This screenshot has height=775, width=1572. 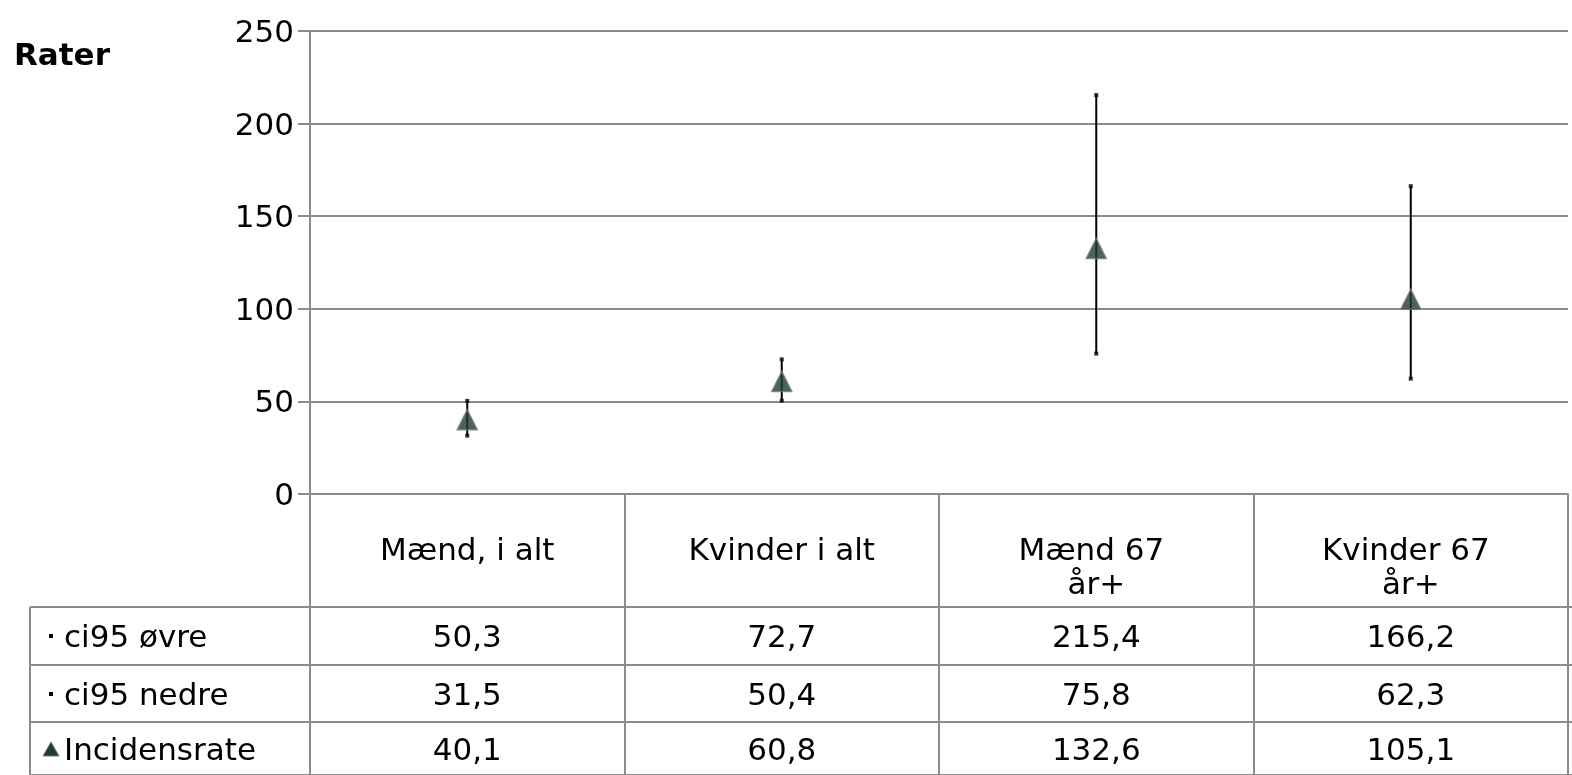 I want to click on x-tick-label: Mænd, i alt, so click(x=467, y=549).